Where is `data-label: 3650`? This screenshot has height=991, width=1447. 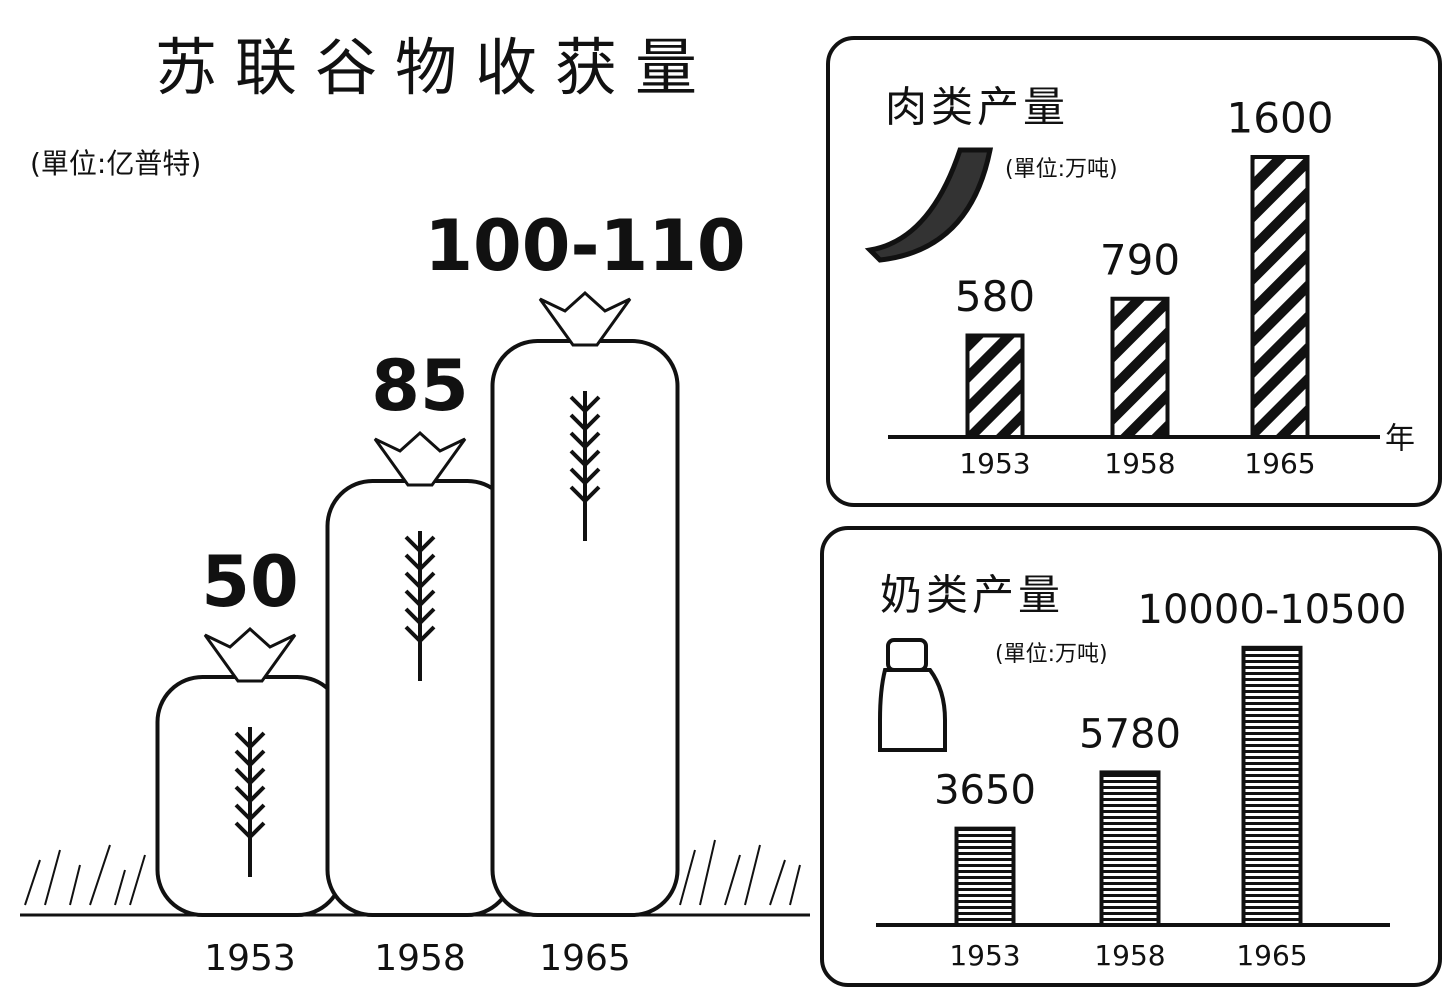 data-label: 3650 is located at coordinates (985, 791).